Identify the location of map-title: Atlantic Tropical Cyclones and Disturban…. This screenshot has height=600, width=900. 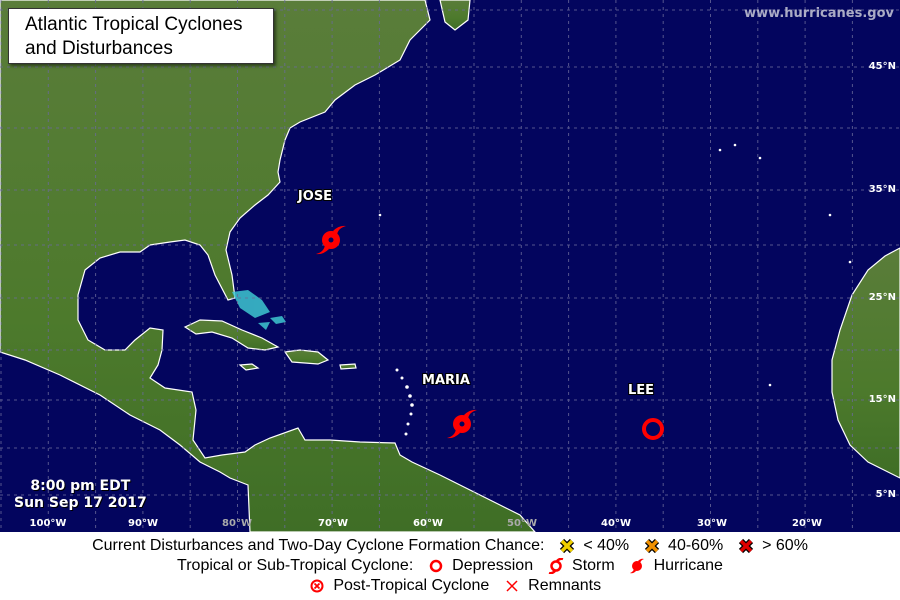
(141, 36).